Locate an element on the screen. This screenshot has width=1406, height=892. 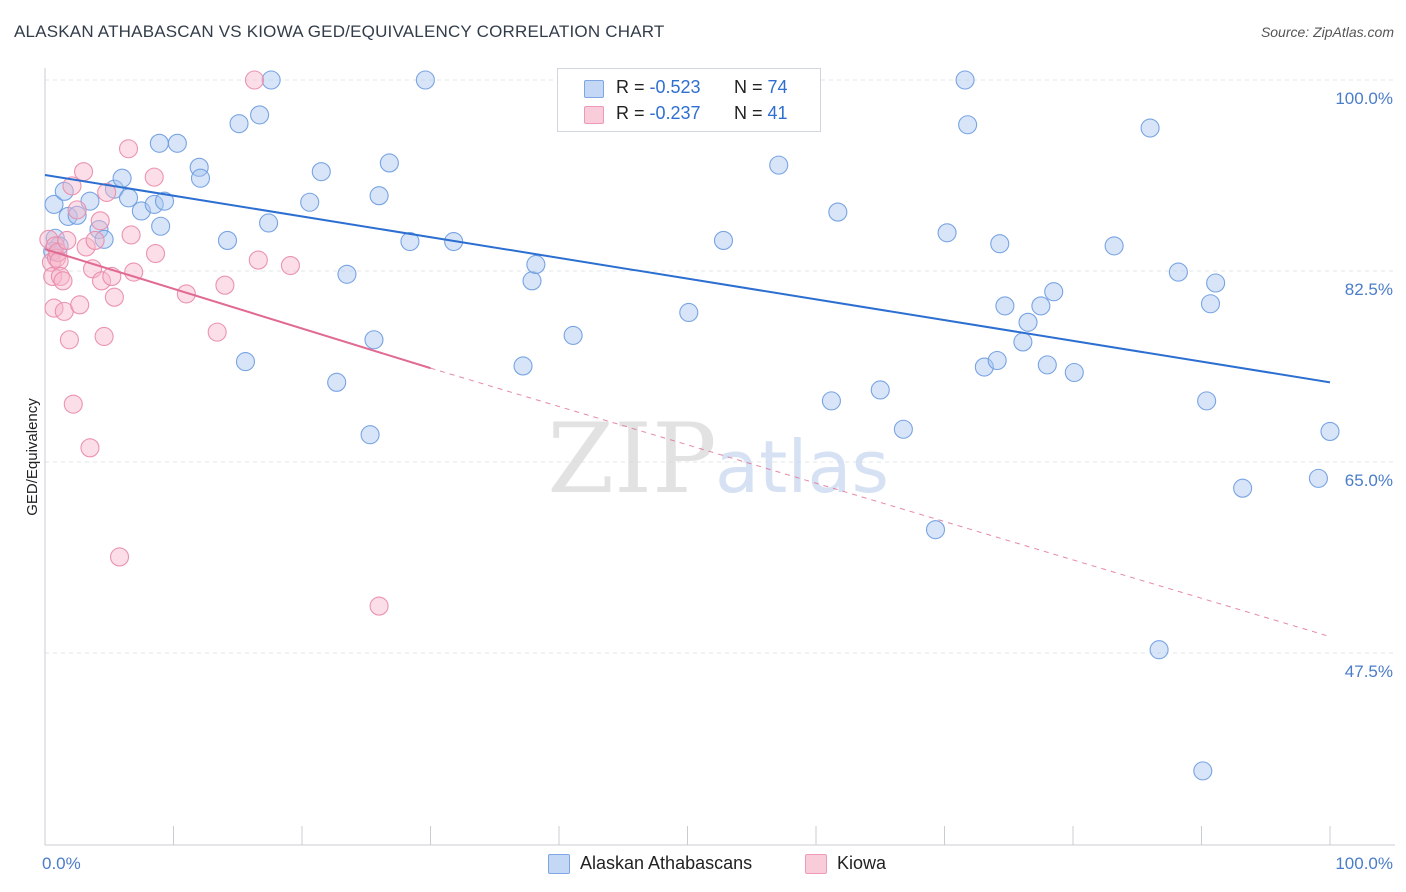
y-tick-label: 100.0% is located at coordinates (1364, 98).